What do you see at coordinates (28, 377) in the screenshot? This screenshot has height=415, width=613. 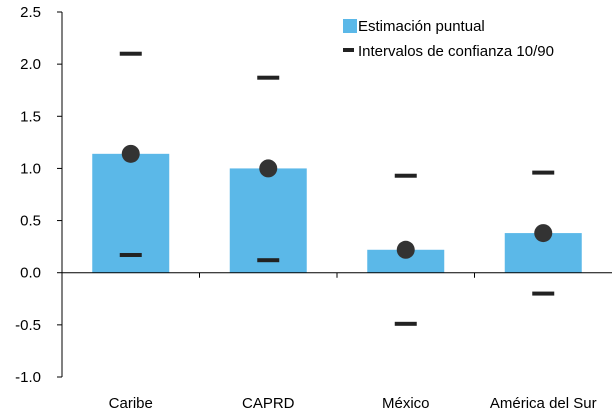 I see `y-tick-label: -1.0` at bounding box center [28, 377].